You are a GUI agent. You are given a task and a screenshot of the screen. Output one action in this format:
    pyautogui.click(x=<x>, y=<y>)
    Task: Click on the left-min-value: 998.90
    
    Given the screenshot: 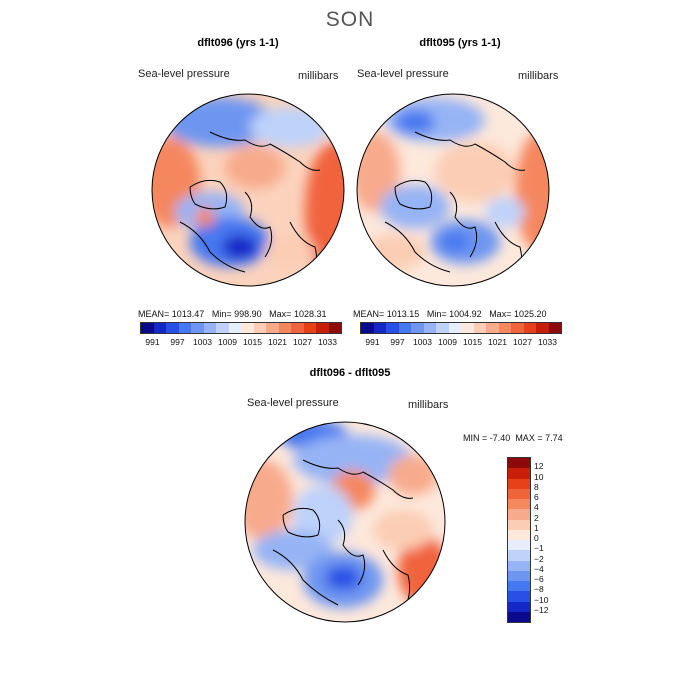 What is the action you would take?
    pyautogui.click(x=248, y=314)
    